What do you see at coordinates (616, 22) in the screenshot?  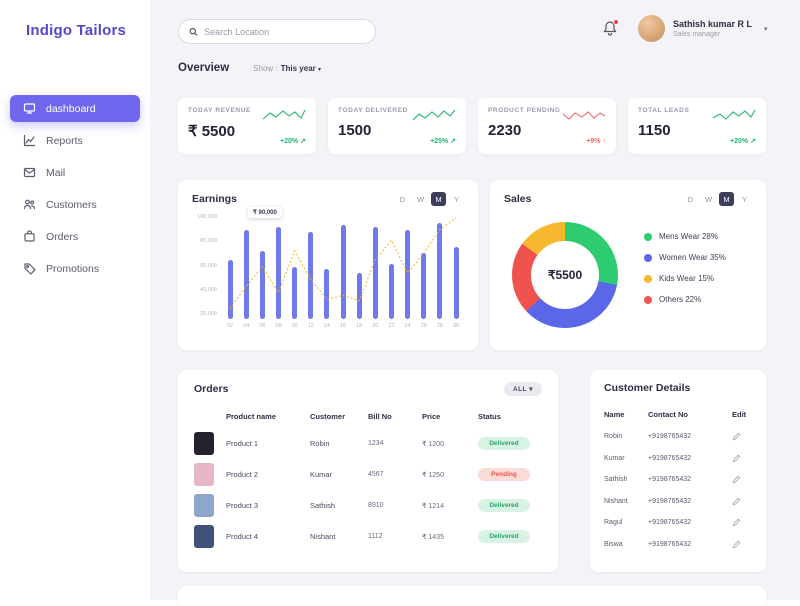 I see `notification-dot` at bounding box center [616, 22].